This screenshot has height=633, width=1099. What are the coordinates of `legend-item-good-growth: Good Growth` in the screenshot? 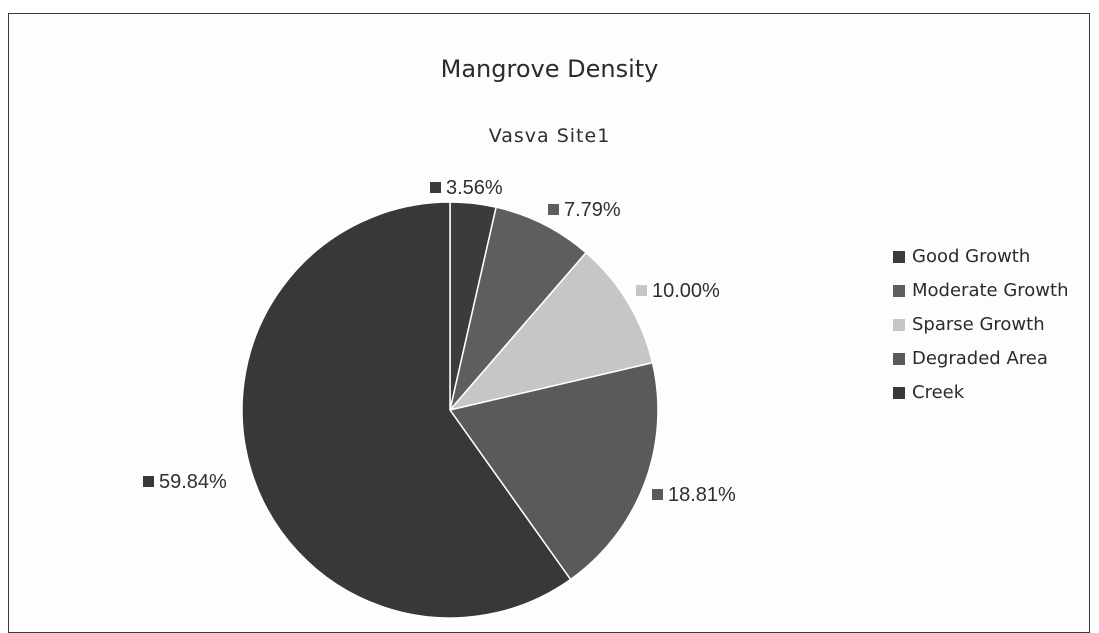 It's located at (980, 256).